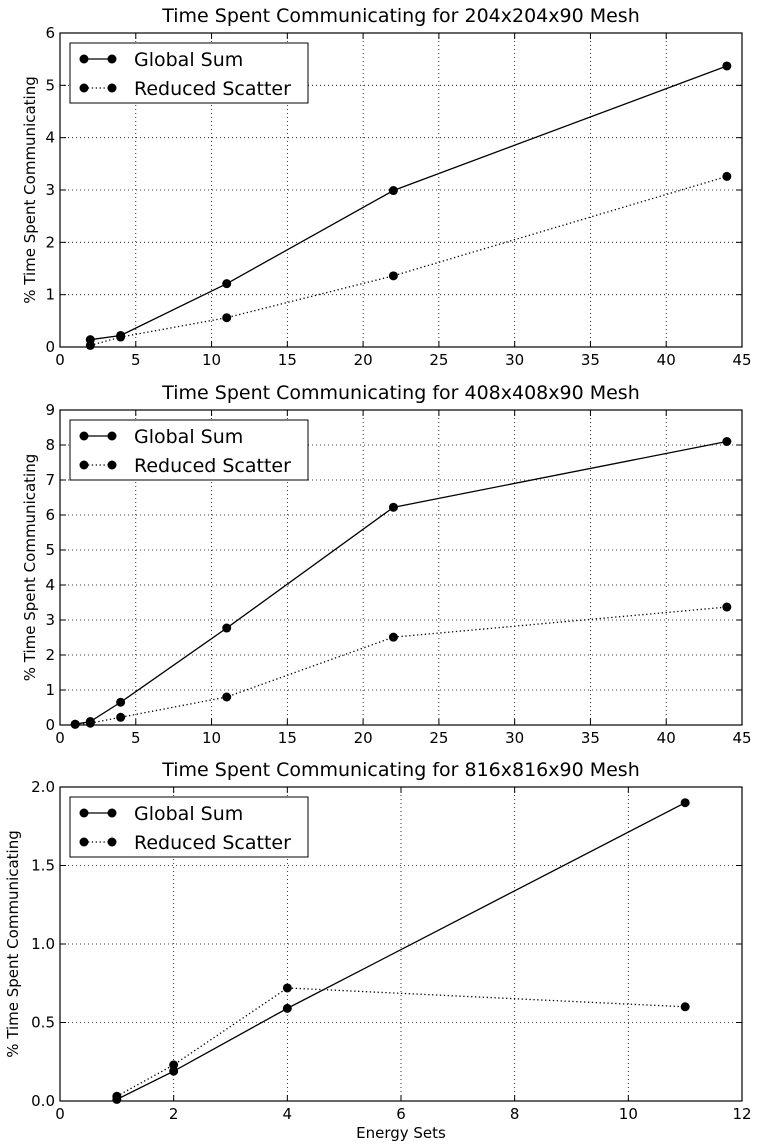 The image size is (757, 1146). Describe the element at coordinates (515, 1114) in the screenshot. I see `x-tick-label: 8` at that location.